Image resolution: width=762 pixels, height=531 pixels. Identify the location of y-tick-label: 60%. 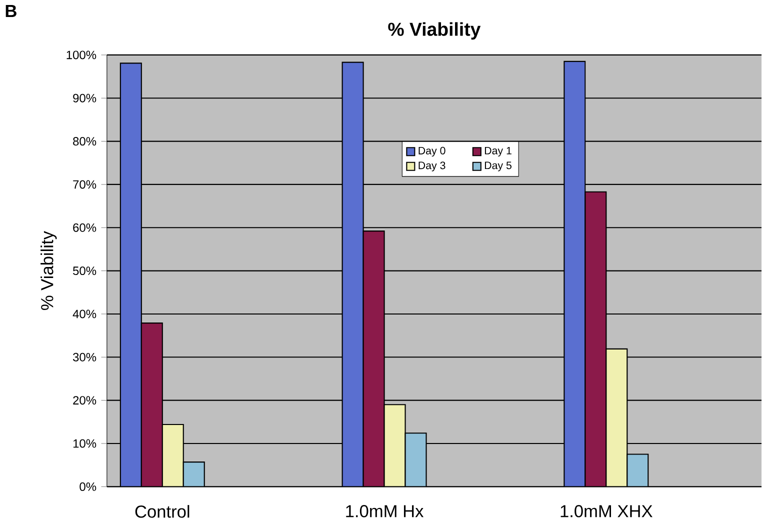
(84, 228).